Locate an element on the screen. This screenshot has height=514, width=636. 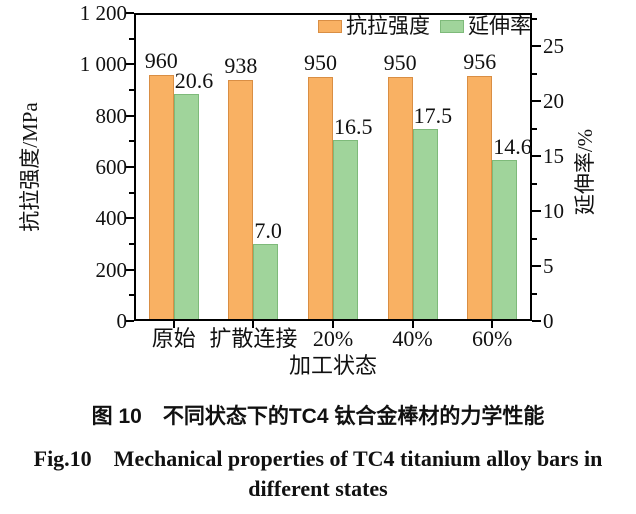
right-tick-label: 5 is located at coordinates (548, 266).